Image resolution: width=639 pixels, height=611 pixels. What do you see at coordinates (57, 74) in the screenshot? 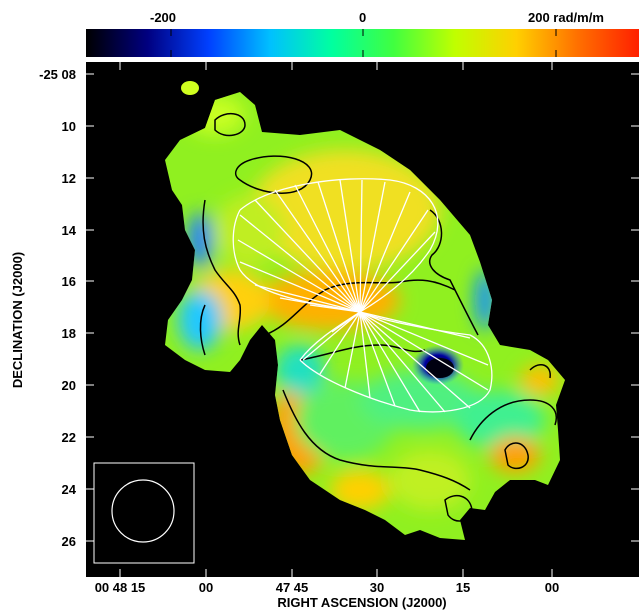
I see `y-tick-label: -25 08` at bounding box center [57, 74].